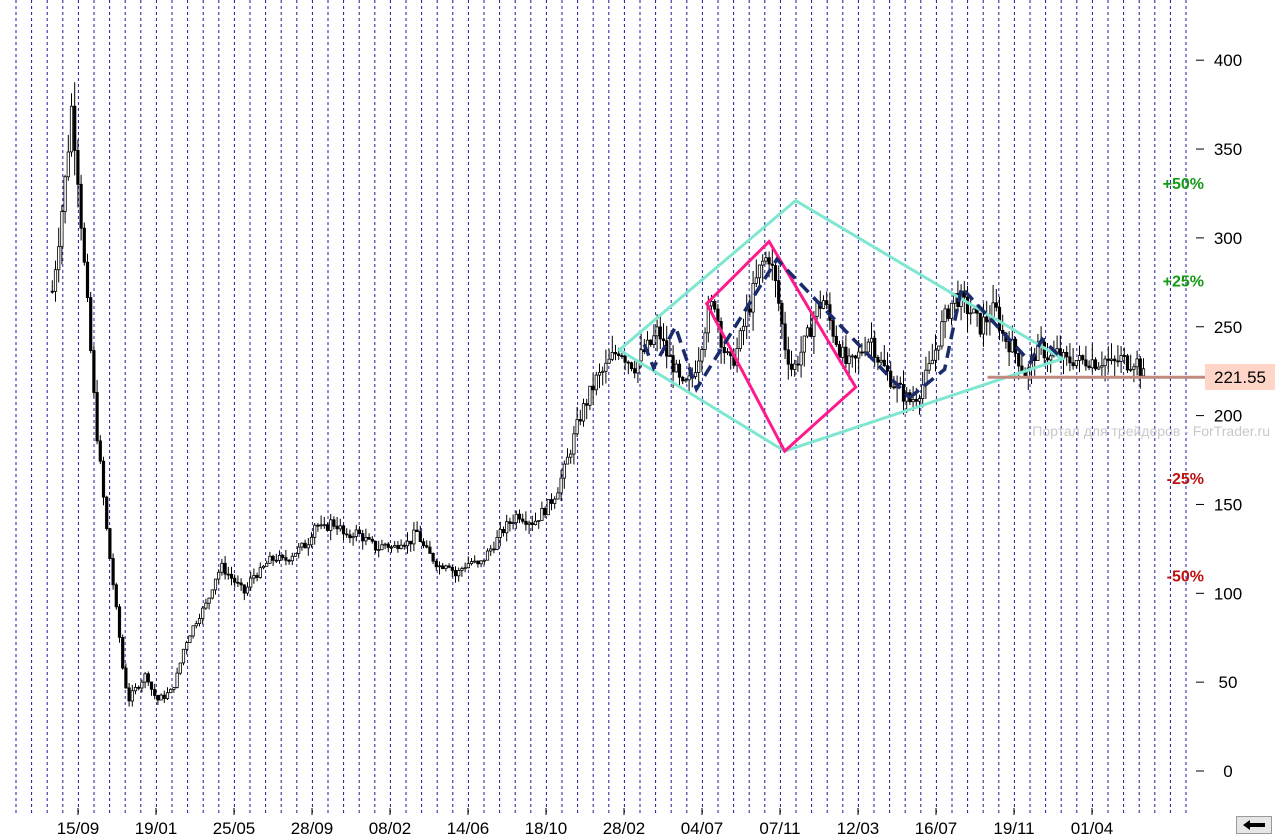  What do you see at coordinates (910, 326) in the screenshot?
I see `pattern-overlays` at bounding box center [910, 326].